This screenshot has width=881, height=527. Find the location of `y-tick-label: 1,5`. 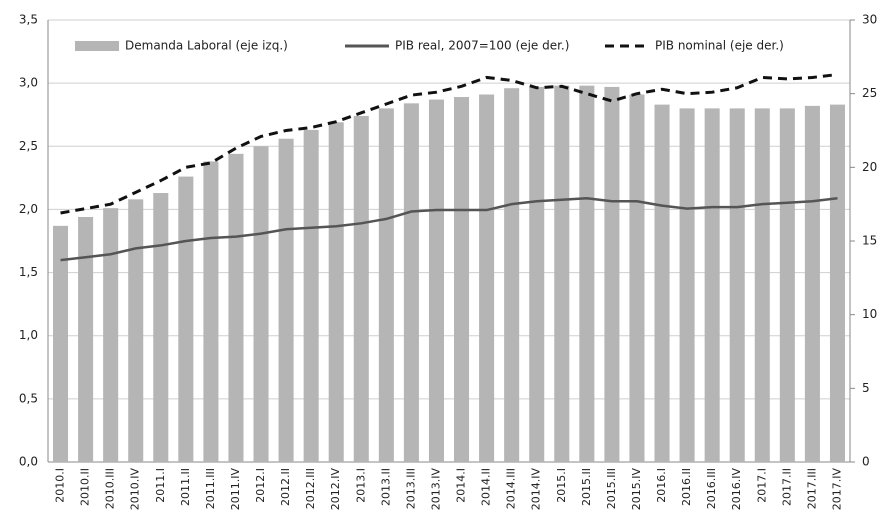

y-tick-label: 1,5 is located at coordinates (28, 272).